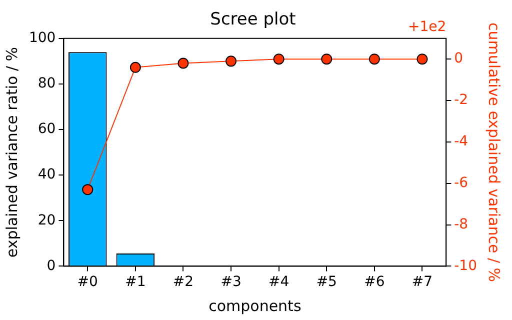  Describe the element at coordinates (422, 282) in the screenshot. I see `x-tick-label: #7` at that location.